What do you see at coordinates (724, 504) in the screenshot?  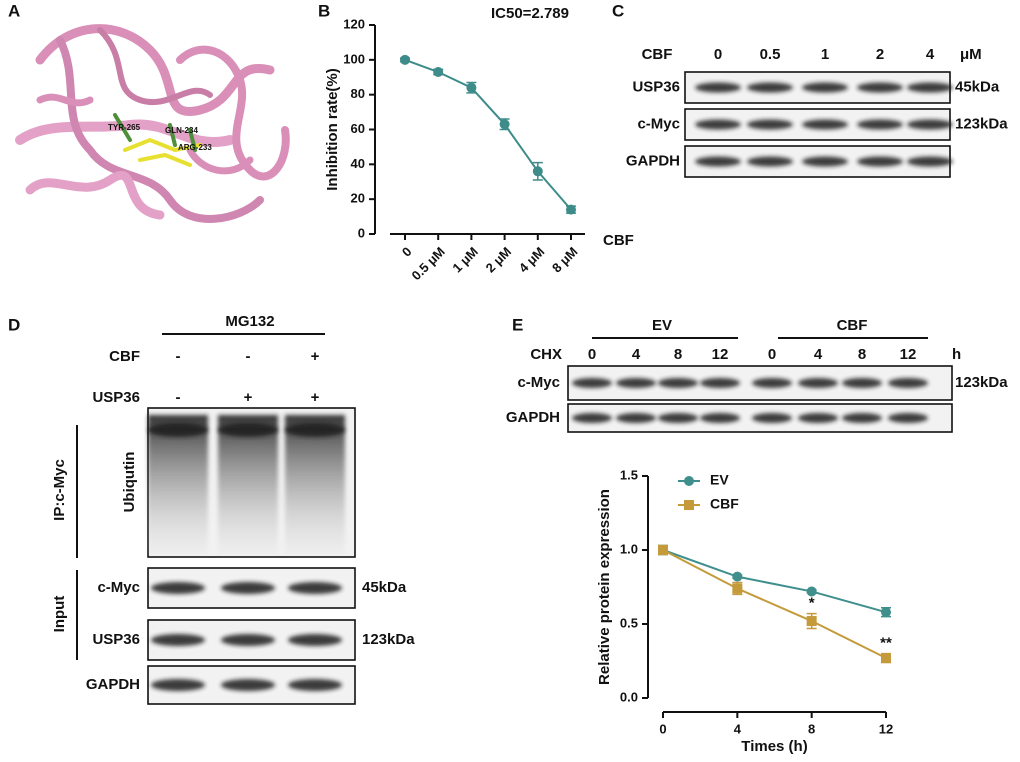 I see `legend-label: CBF` at bounding box center [724, 504].